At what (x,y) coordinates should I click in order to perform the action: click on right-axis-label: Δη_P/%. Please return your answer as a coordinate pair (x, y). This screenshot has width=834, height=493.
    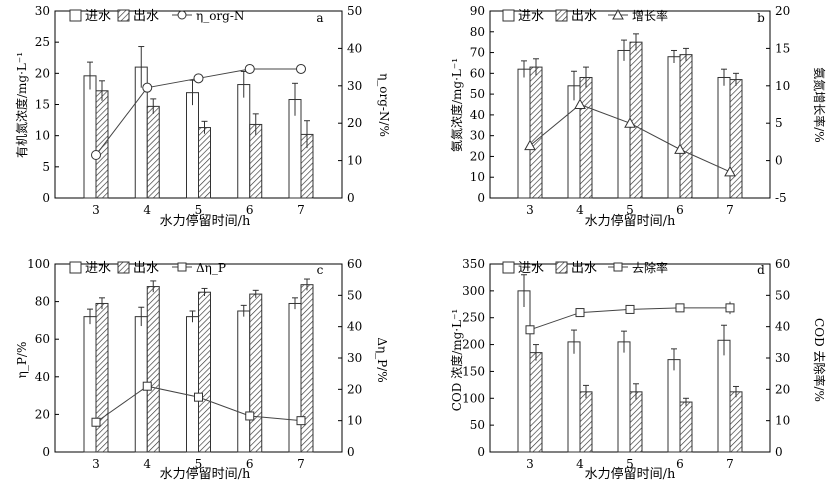
    Looking at the image, I should click on (382, 359).